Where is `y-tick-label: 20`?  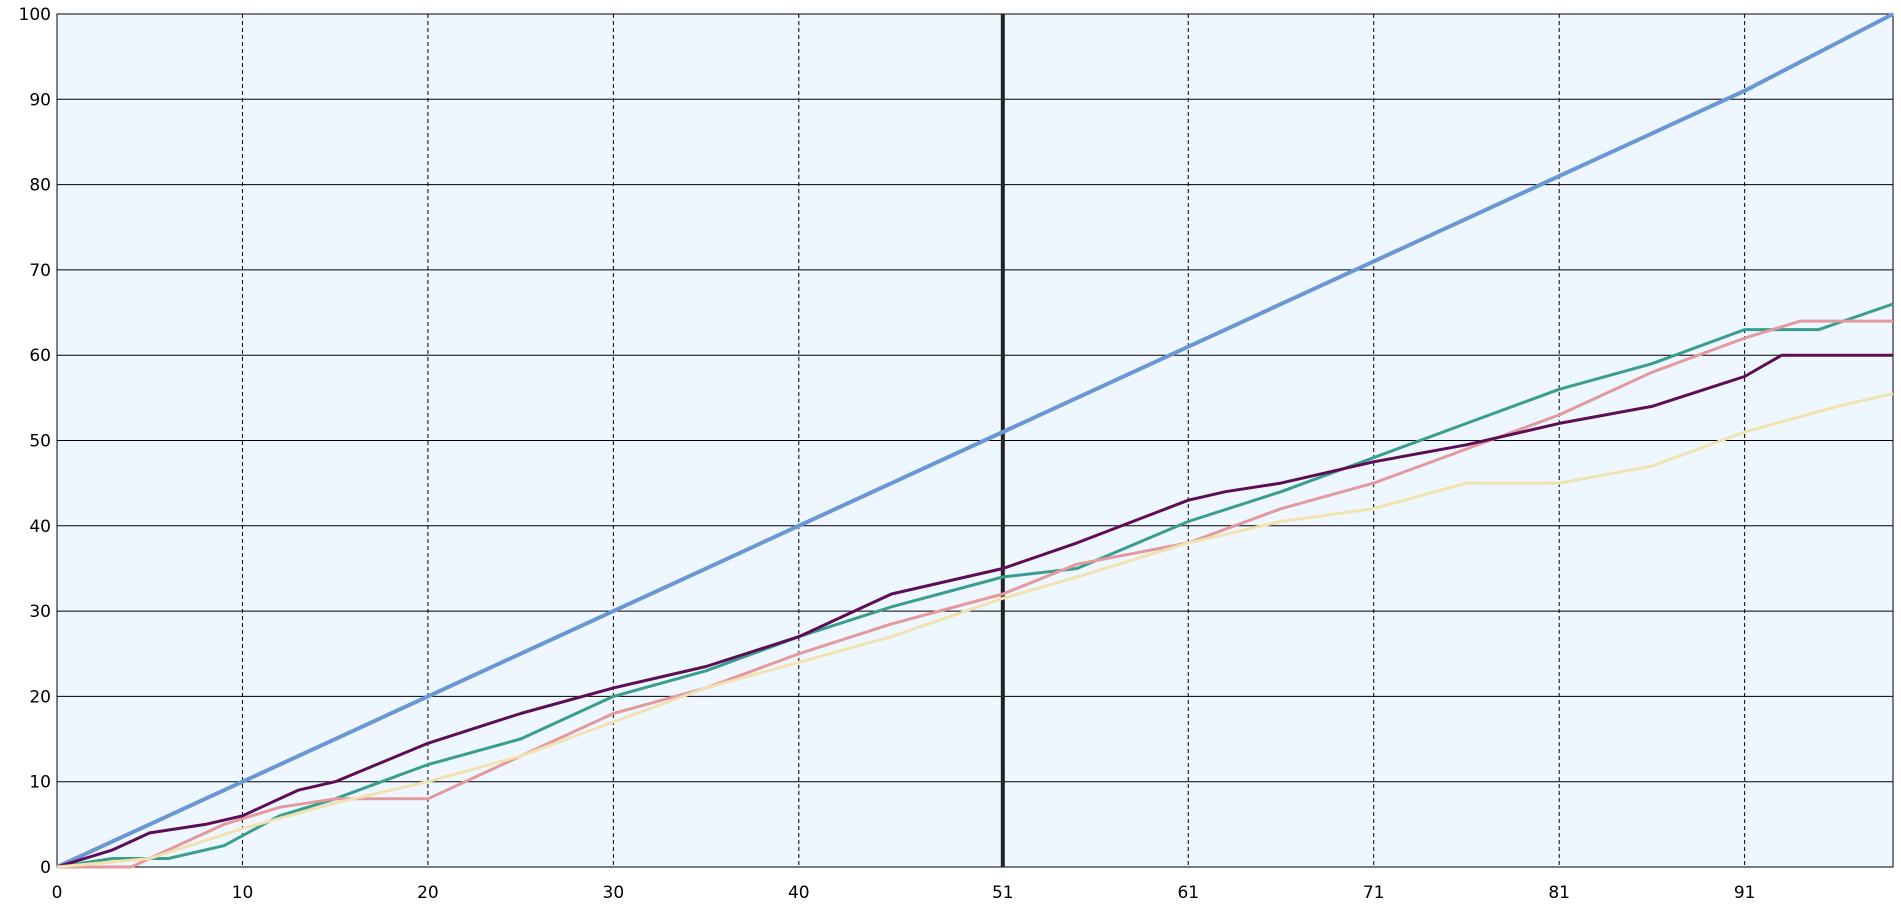 y-tick-label: 20 is located at coordinates (40, 697).